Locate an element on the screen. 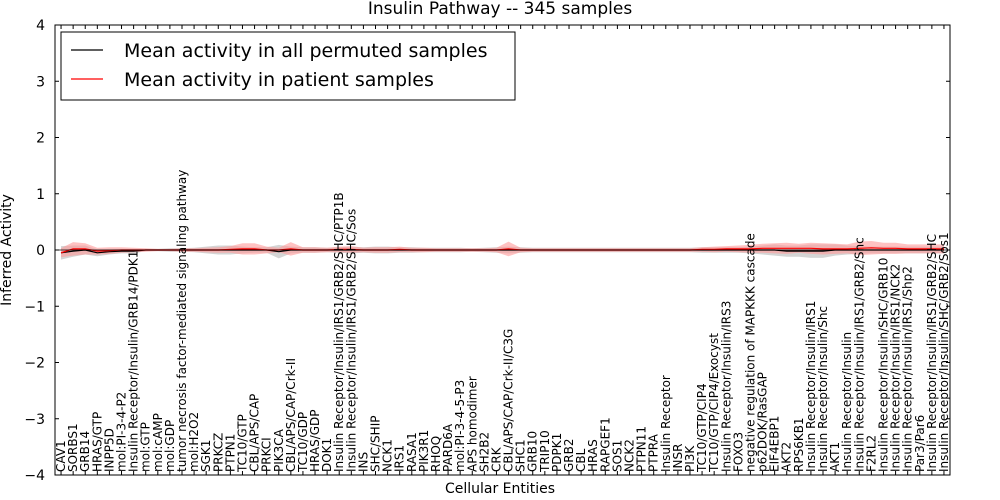 This screenshot has height=500, width=1000. y-tick-label: 3 is located at coordinates (40, 82).